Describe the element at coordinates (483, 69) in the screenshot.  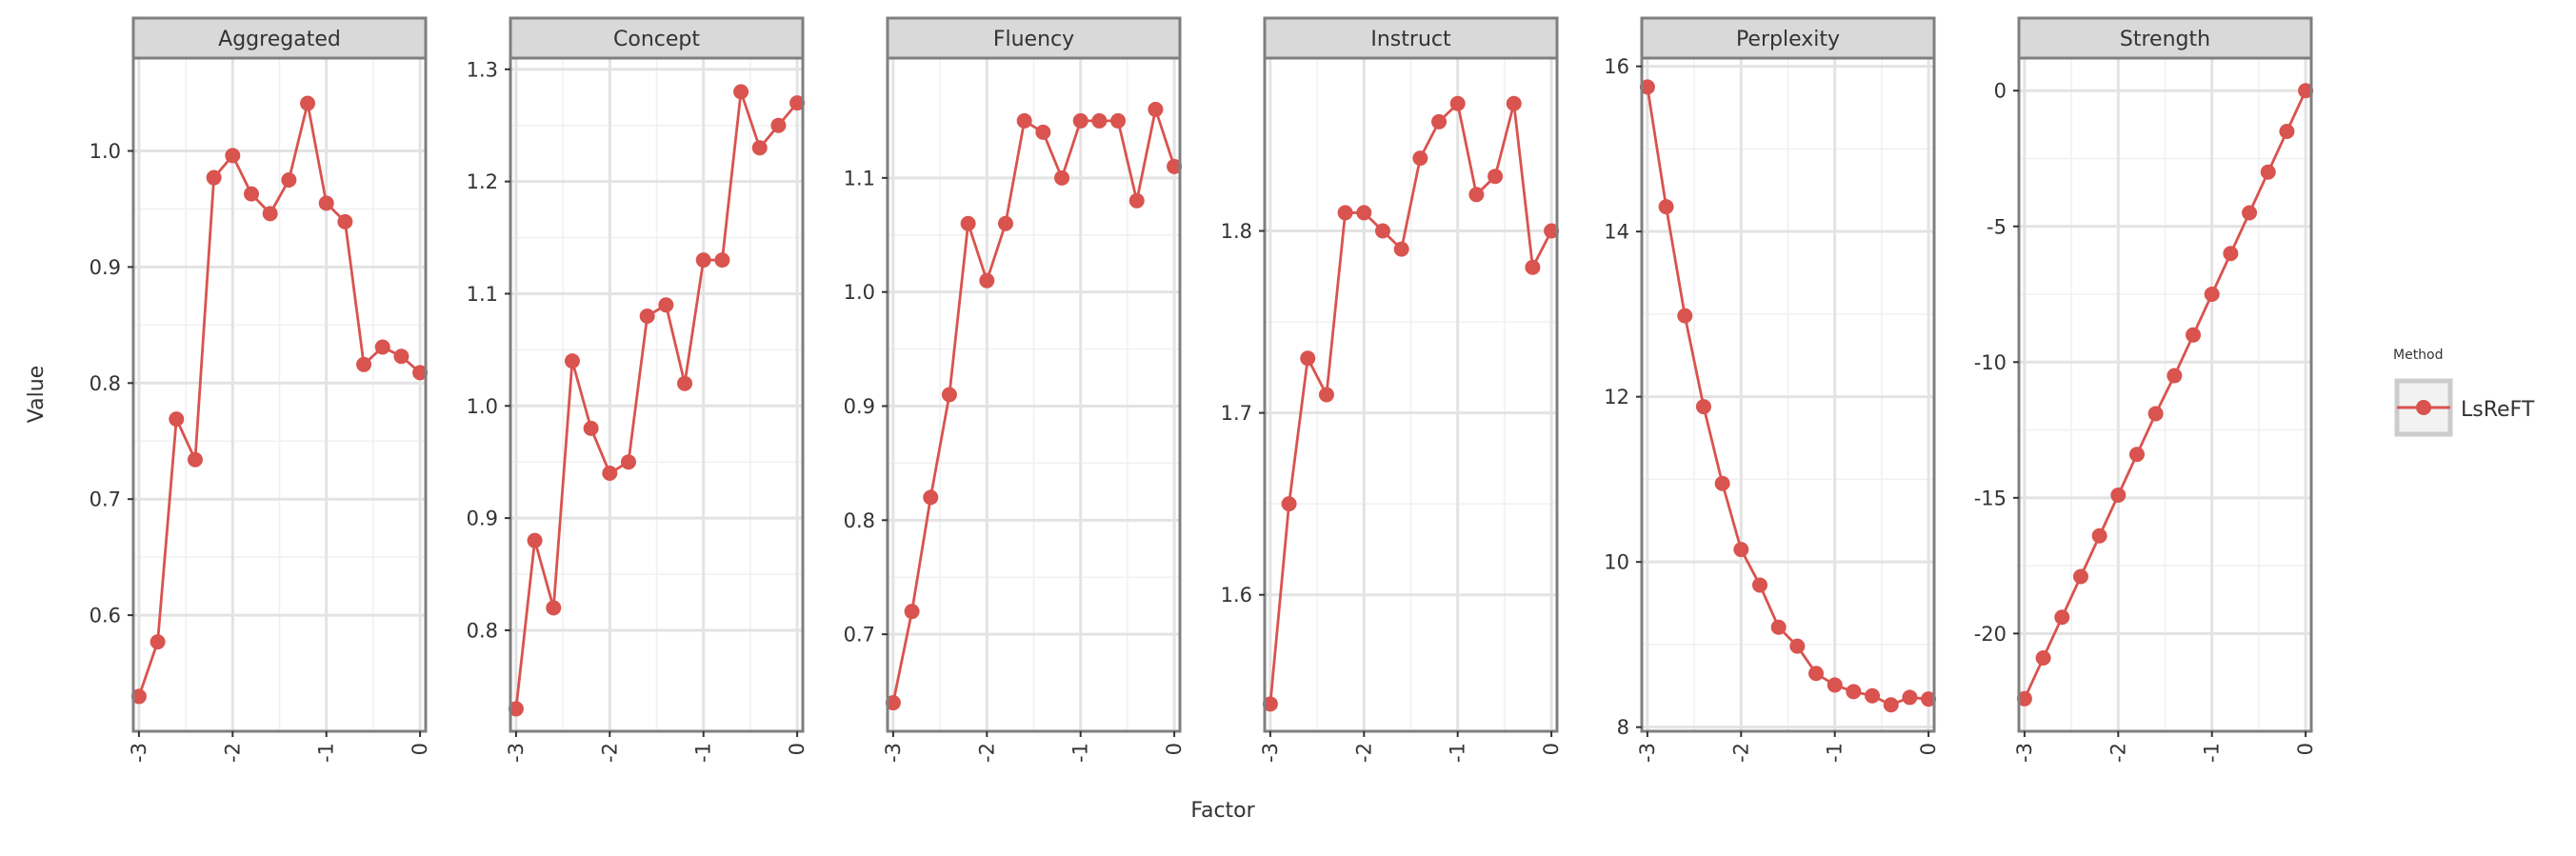
I see `y-tick-label: 1.3` at that location.